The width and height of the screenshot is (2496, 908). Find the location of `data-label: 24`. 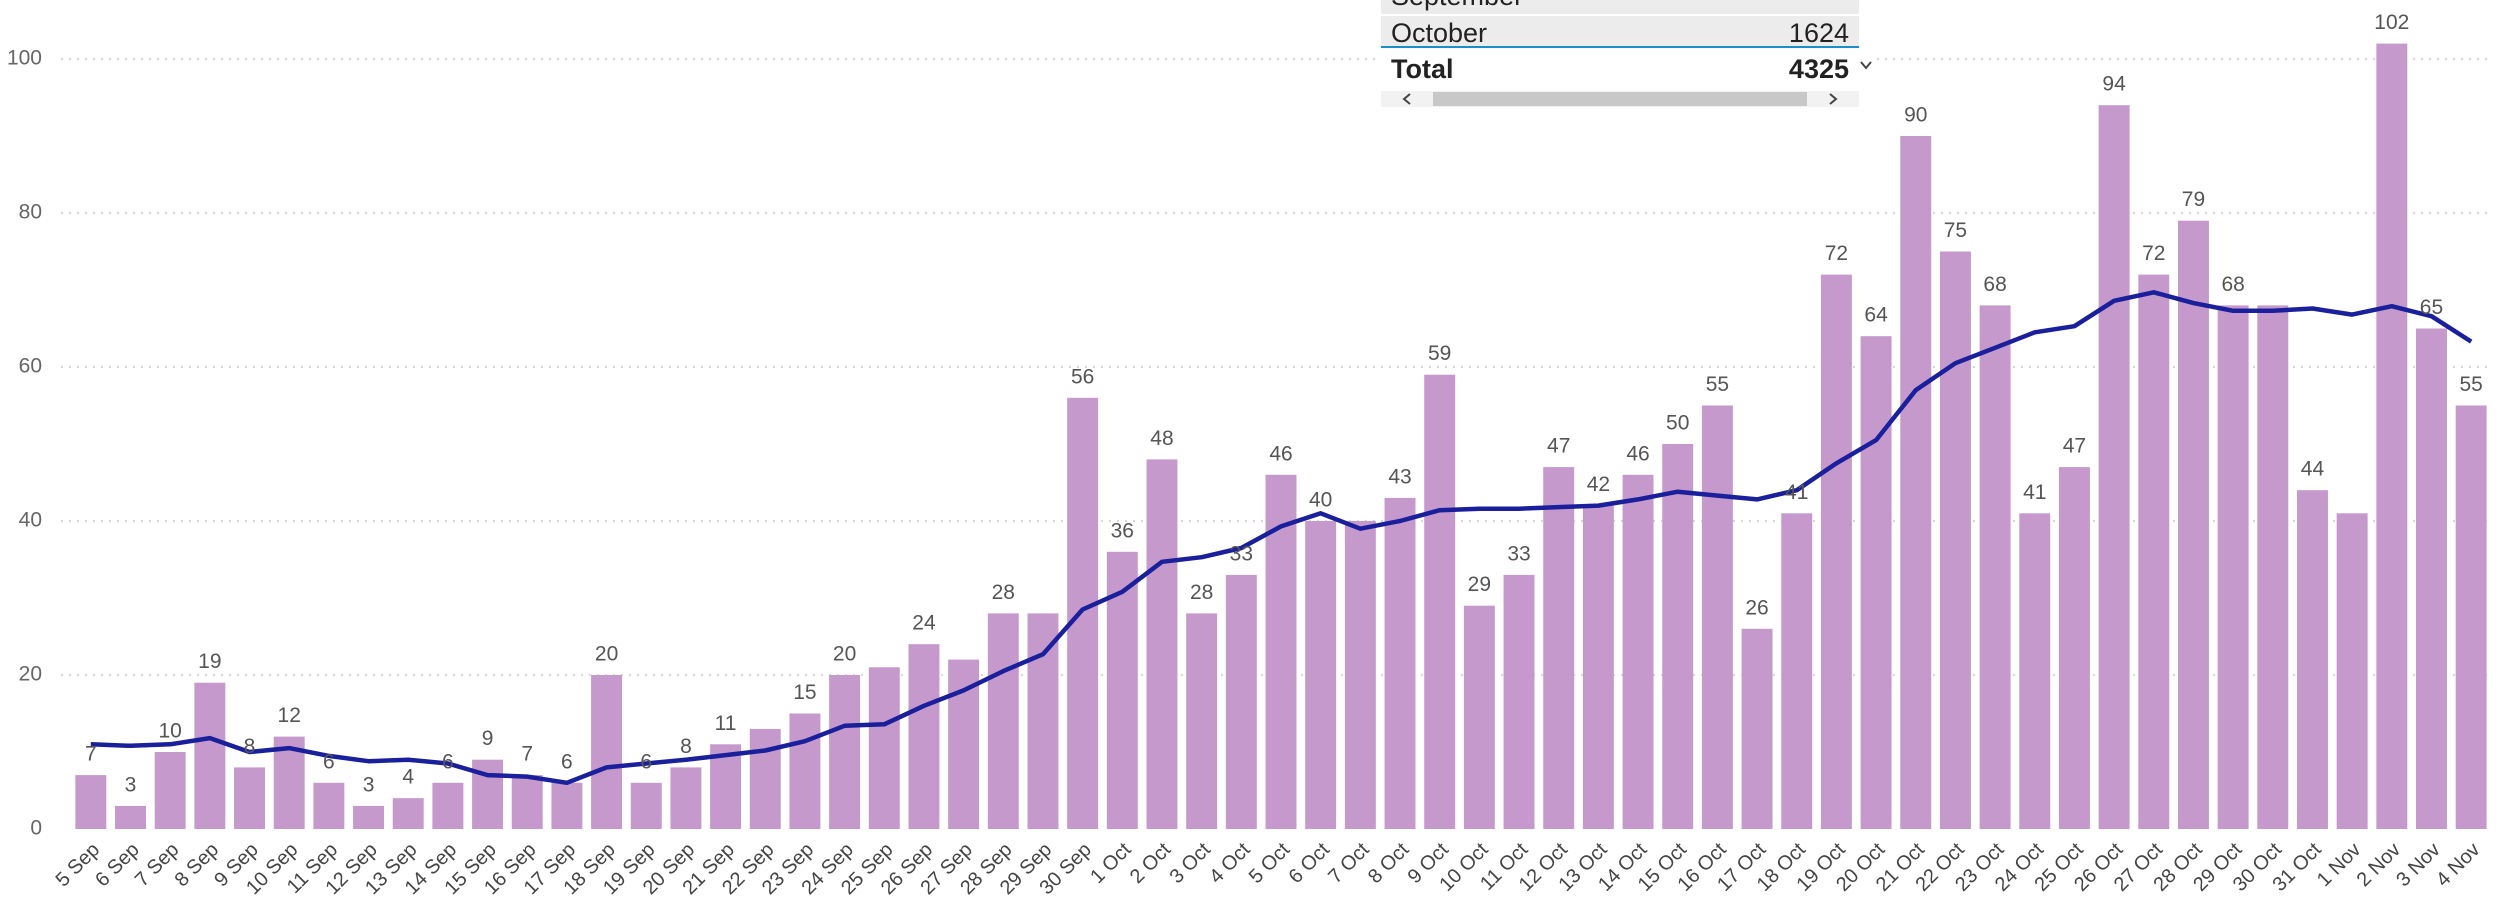

data-label: 24 is located at coordinates (924, 623).